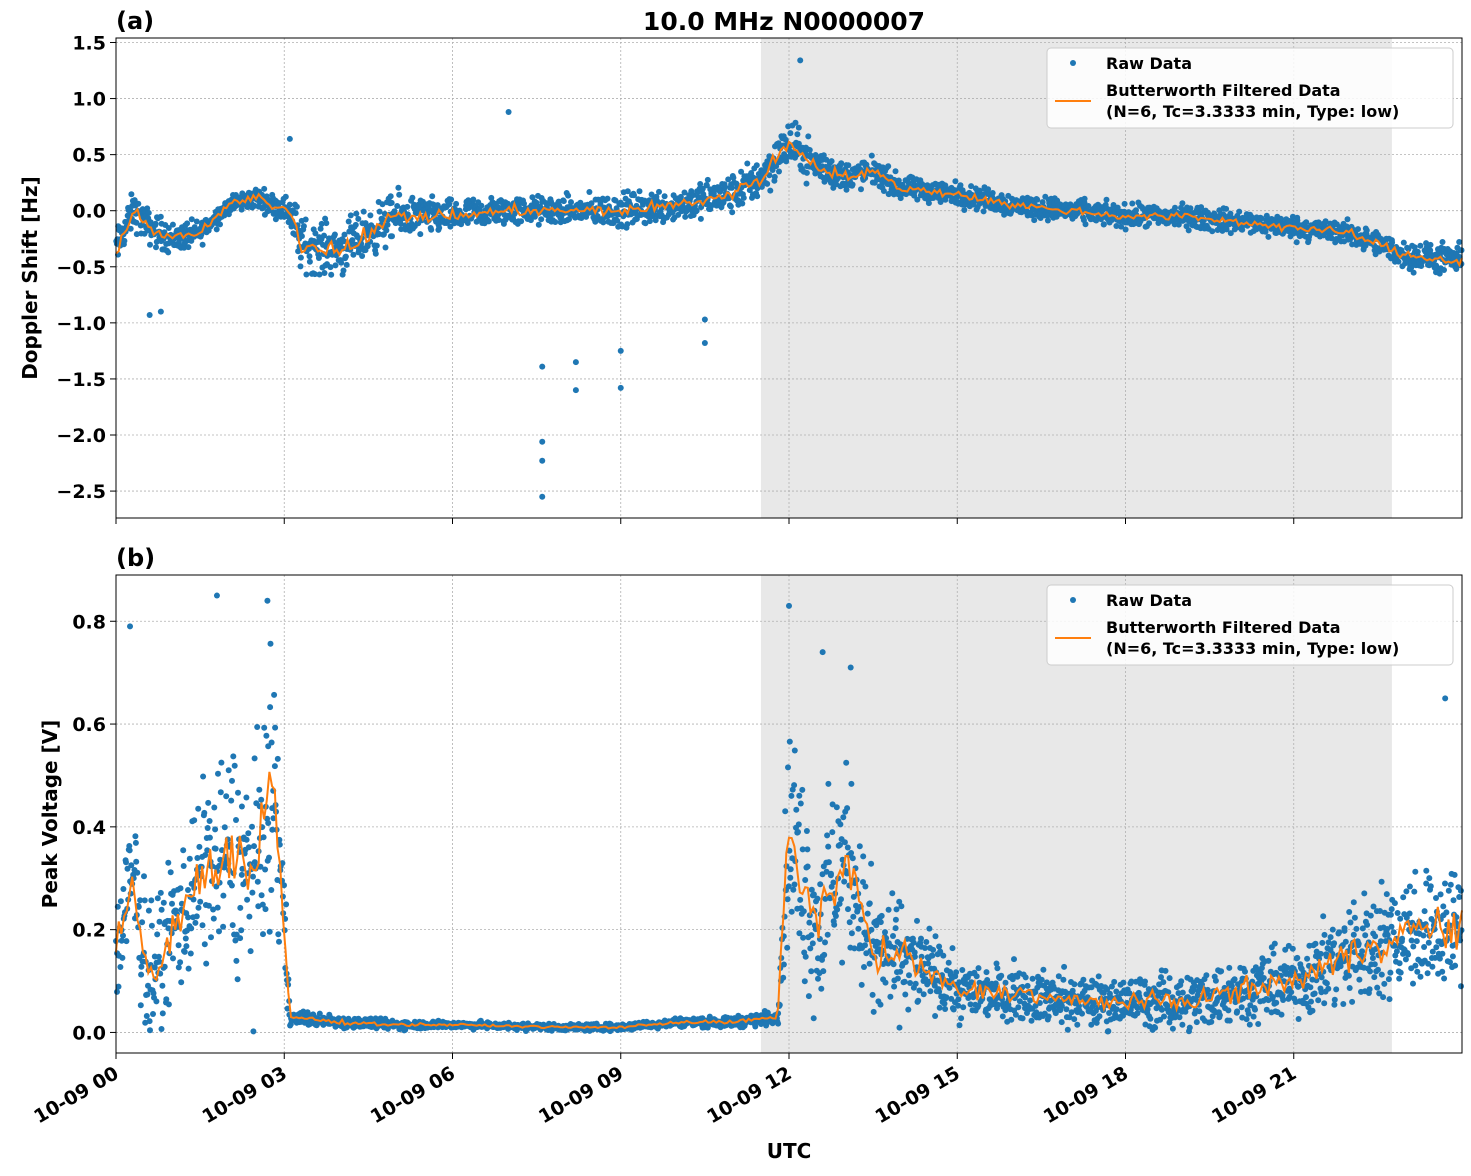  Describe the element at coordinates (576, 362) in the screenshot. I see `raw-data-outlier` at that location.